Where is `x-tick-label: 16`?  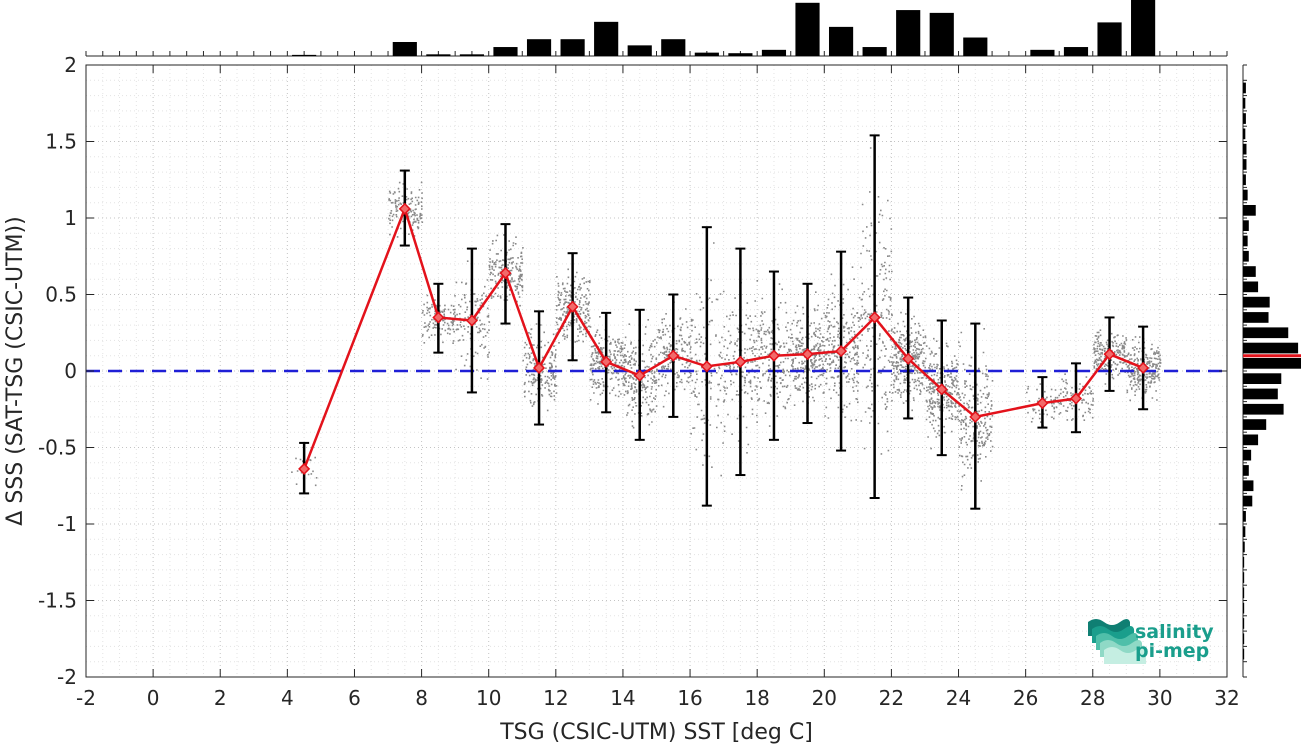 x-tick-label: 16 is located at coordinates (689, 698).